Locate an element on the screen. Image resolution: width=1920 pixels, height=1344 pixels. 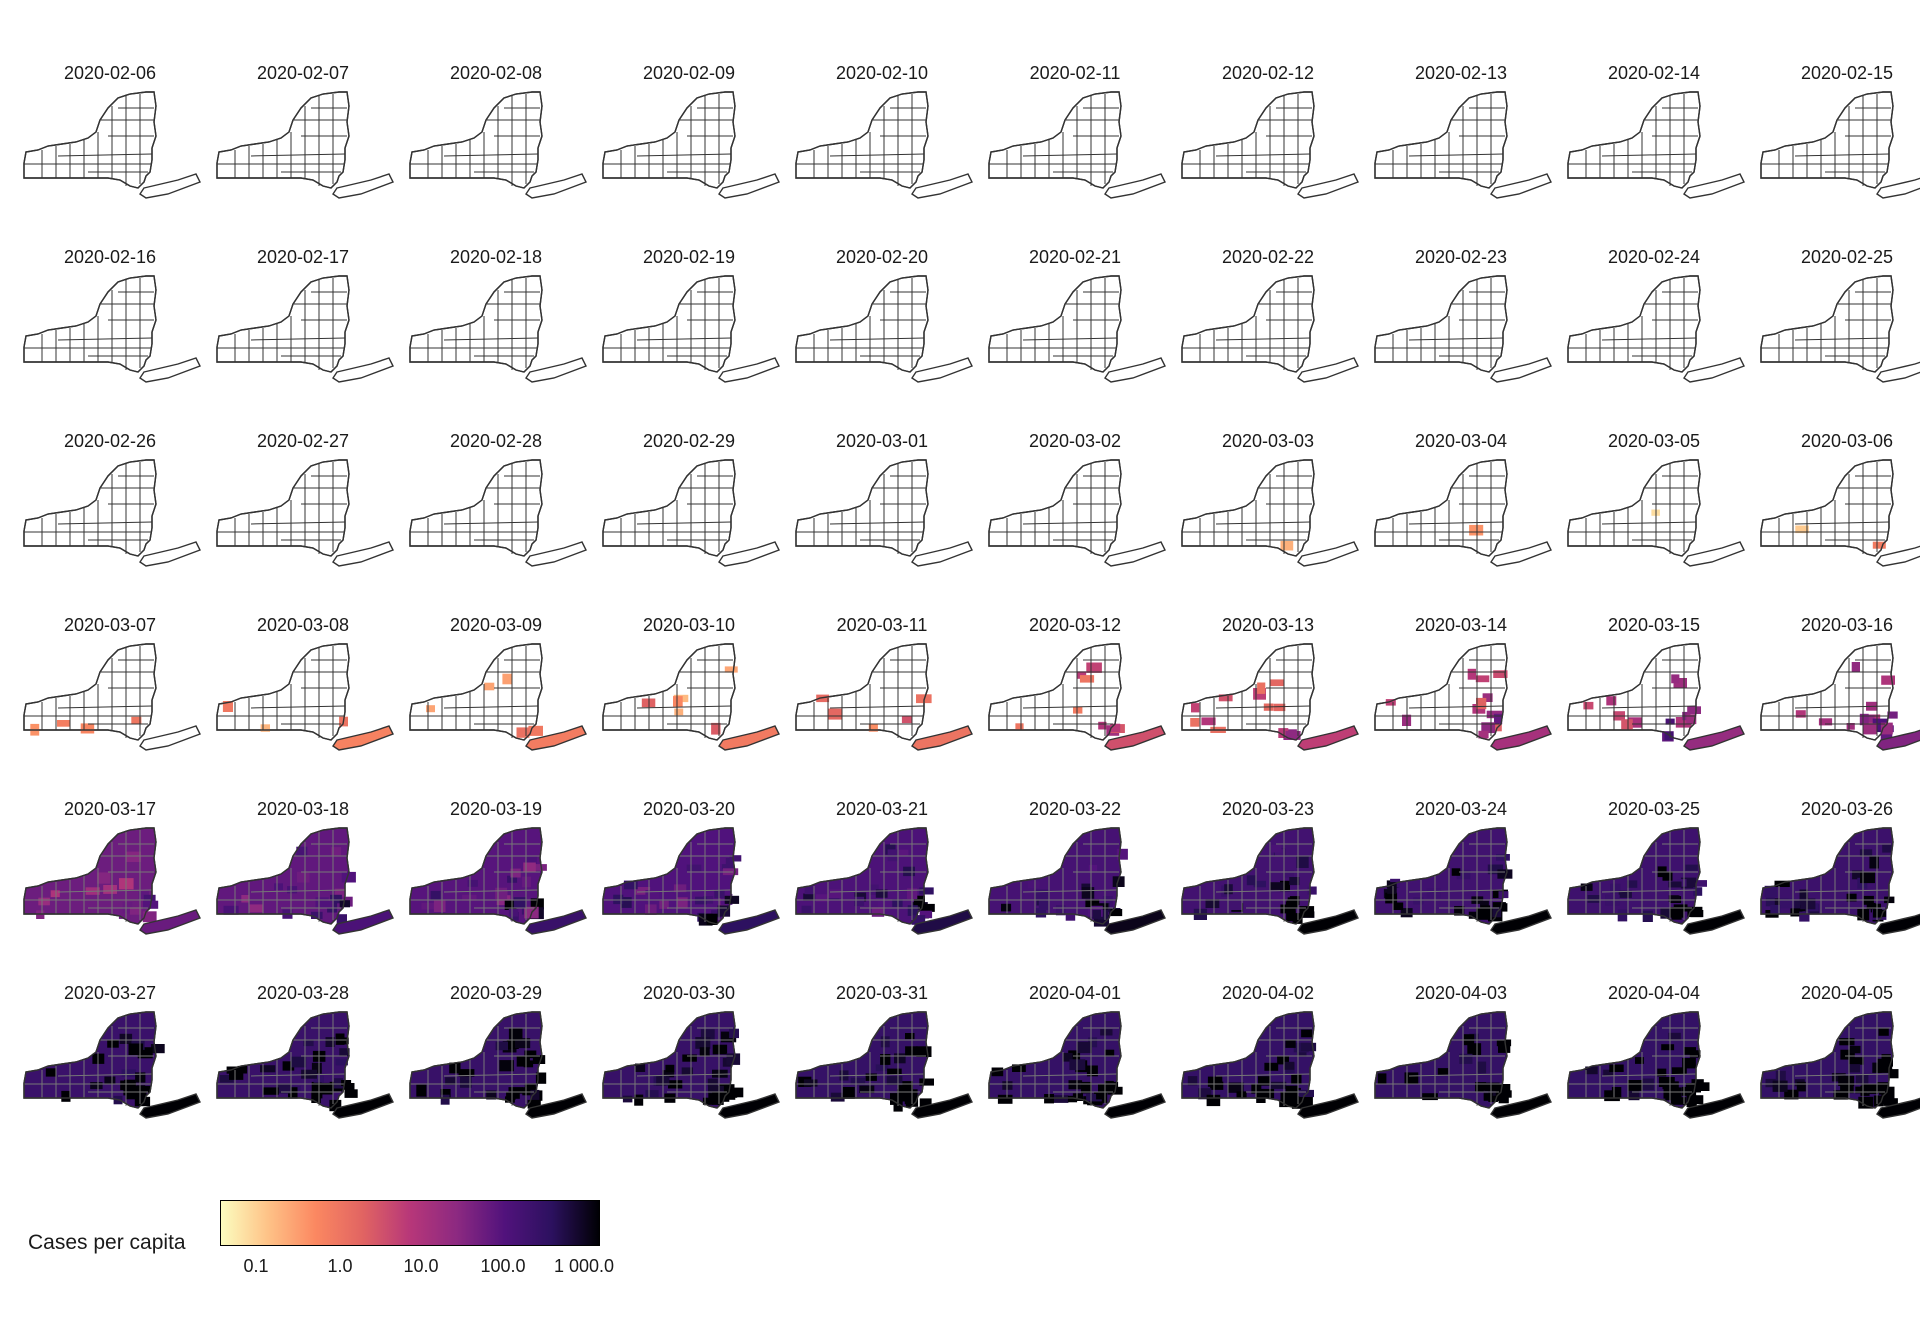
panel-date-label: 2020-03-12 is located at coordinates (1075, 625).